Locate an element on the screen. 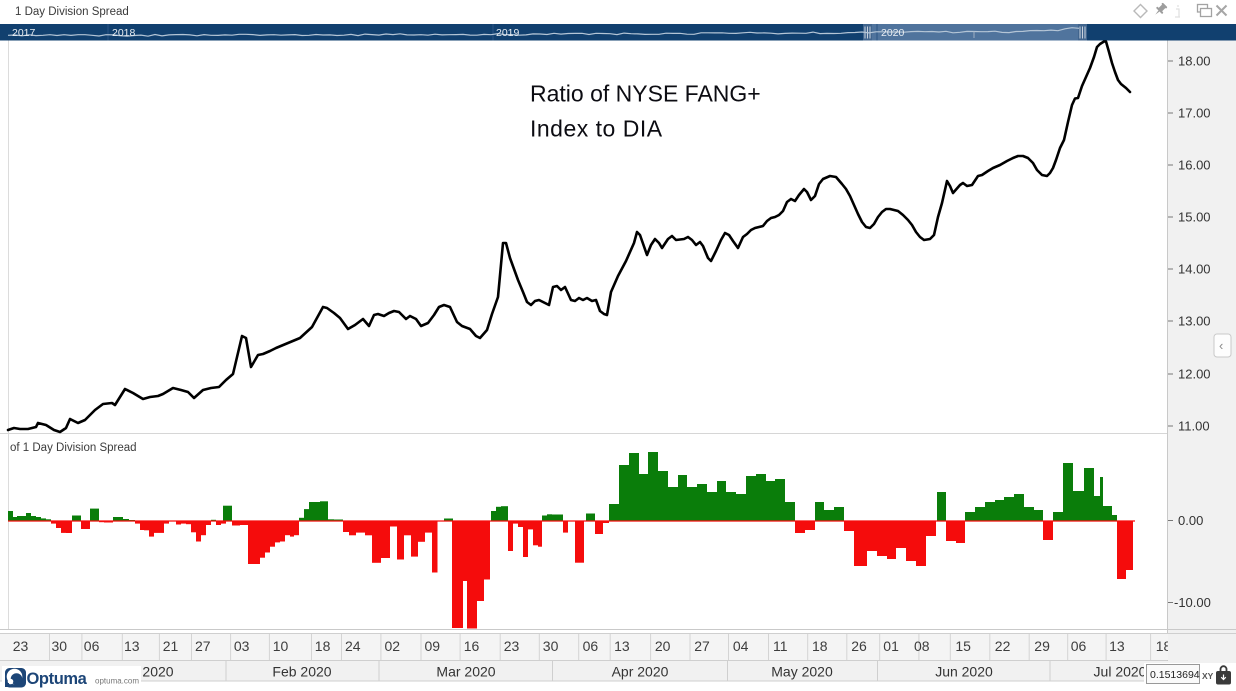 The height and width of the screenshot is (691, 1236). svg-text: May 2020 is located at coordinates (802, 672).